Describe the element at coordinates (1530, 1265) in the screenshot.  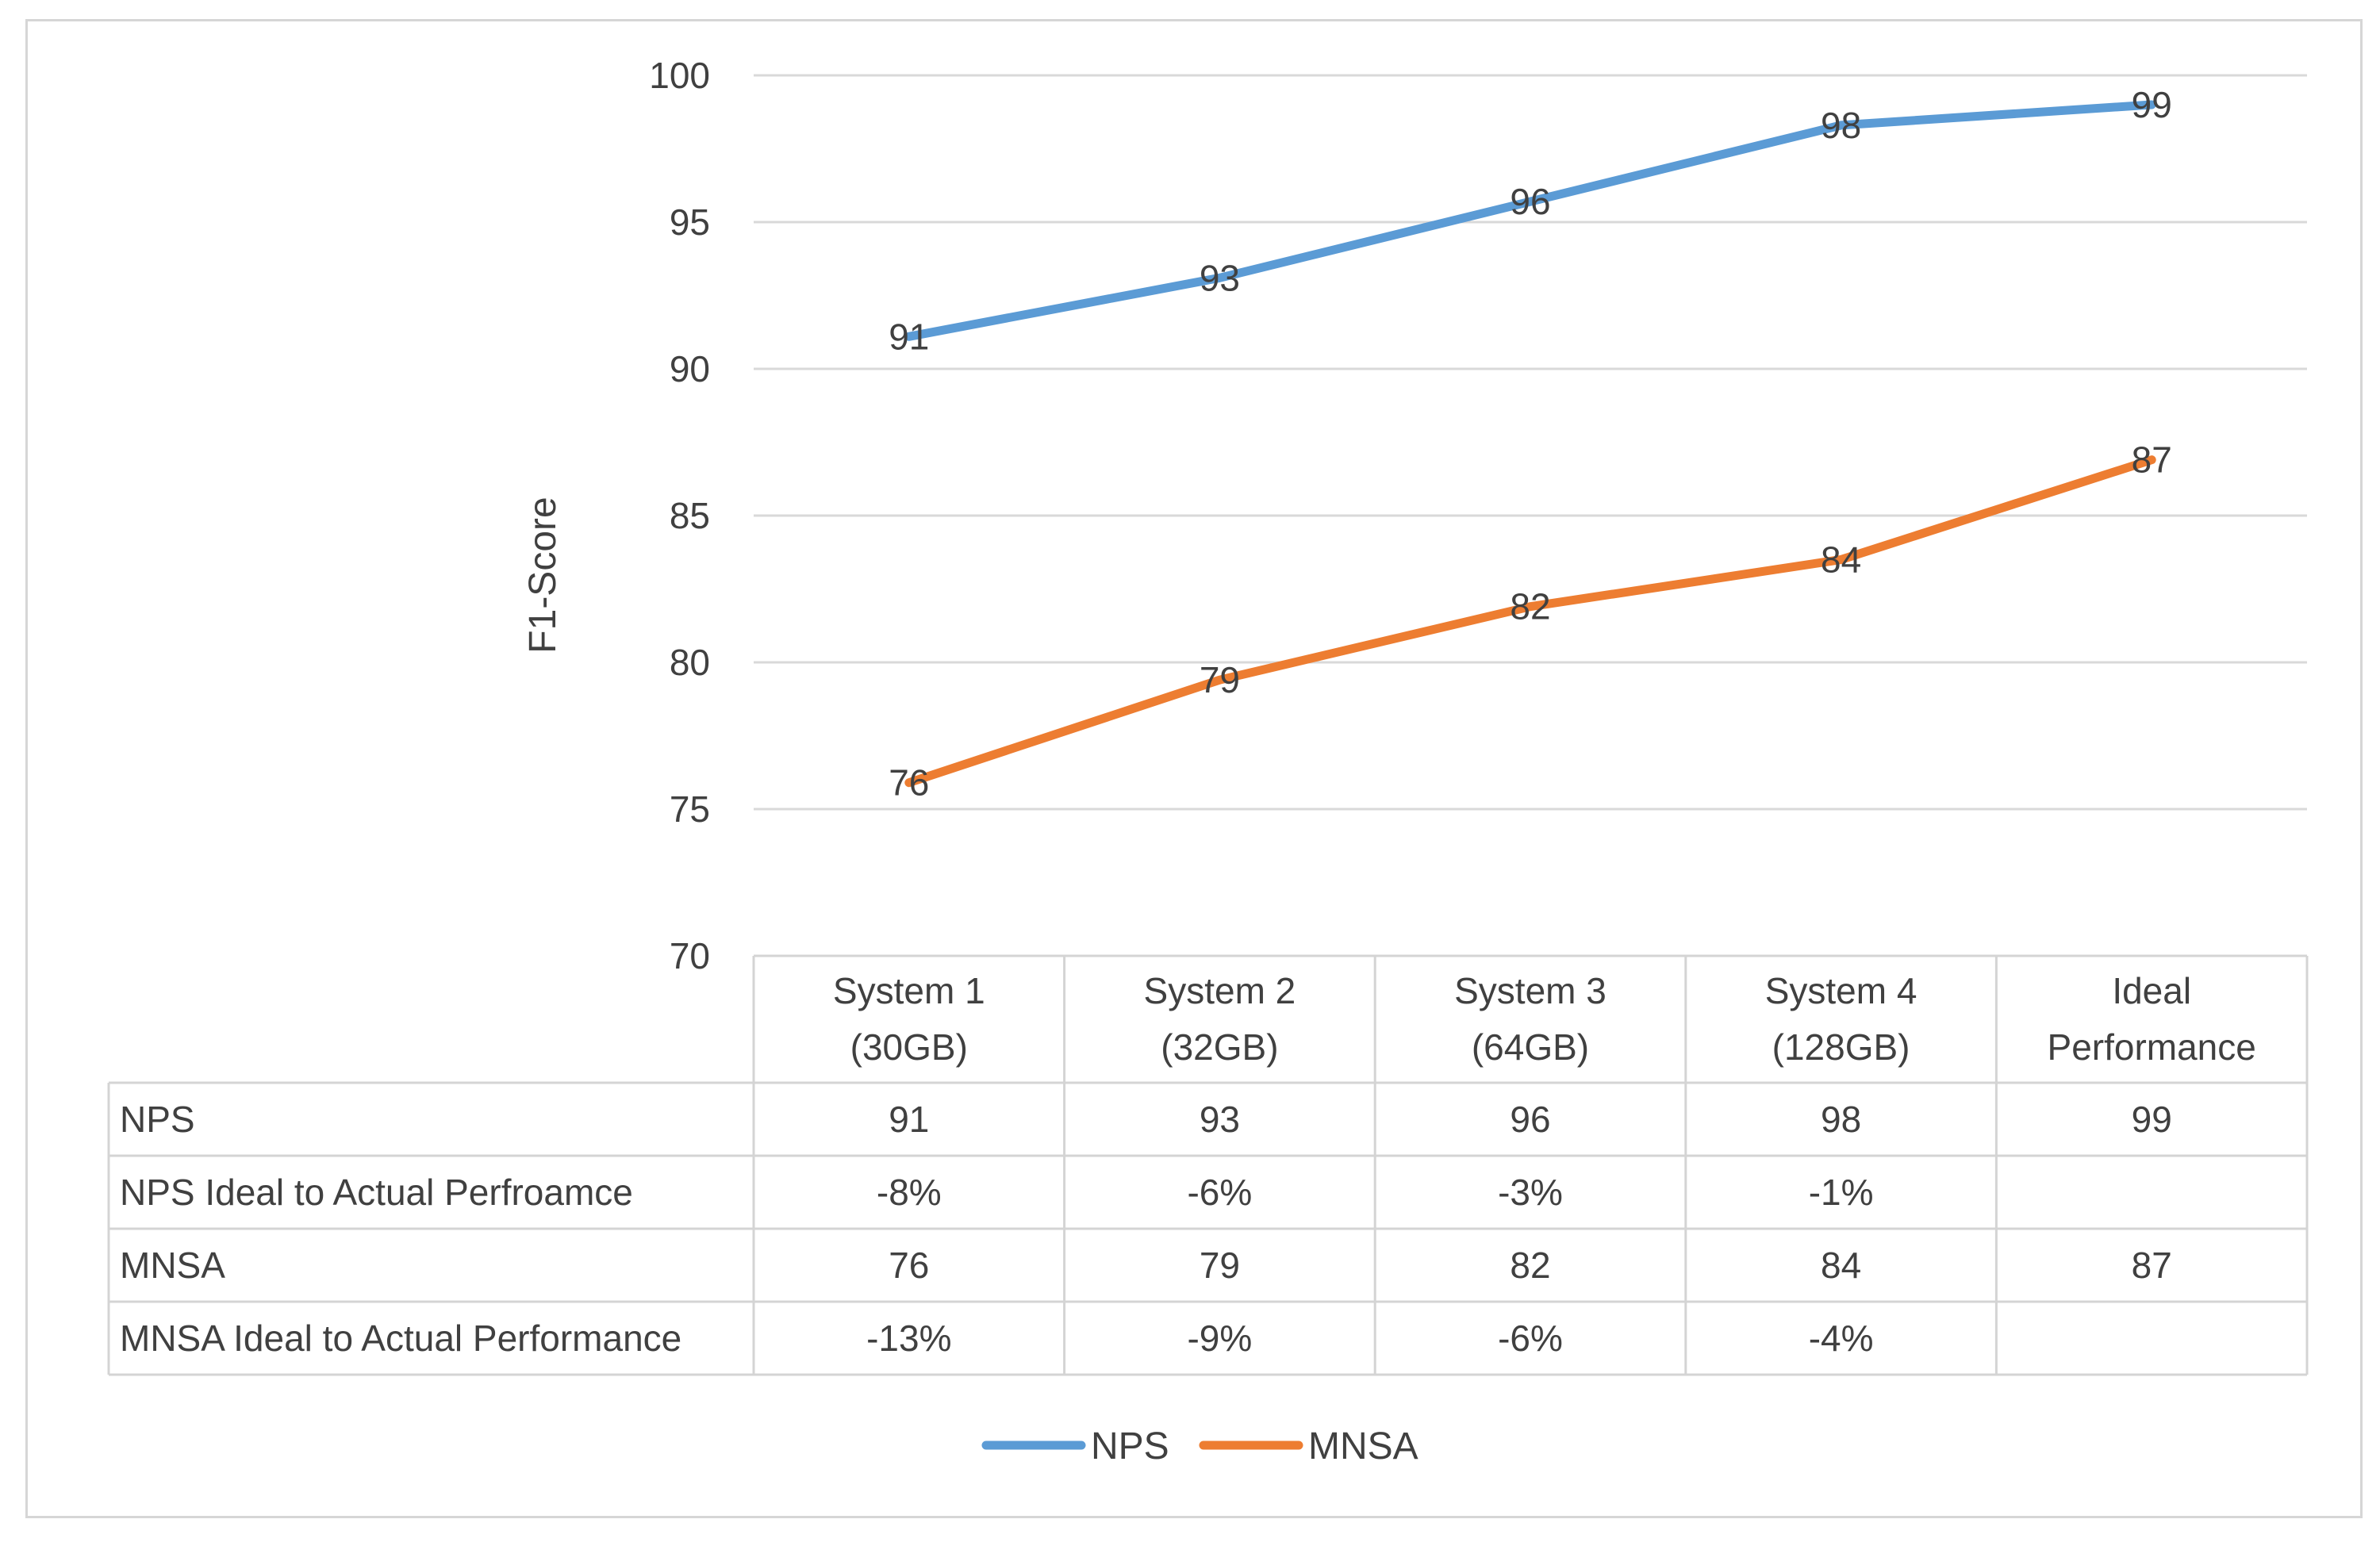
I see `table-cell: 82` at that location.